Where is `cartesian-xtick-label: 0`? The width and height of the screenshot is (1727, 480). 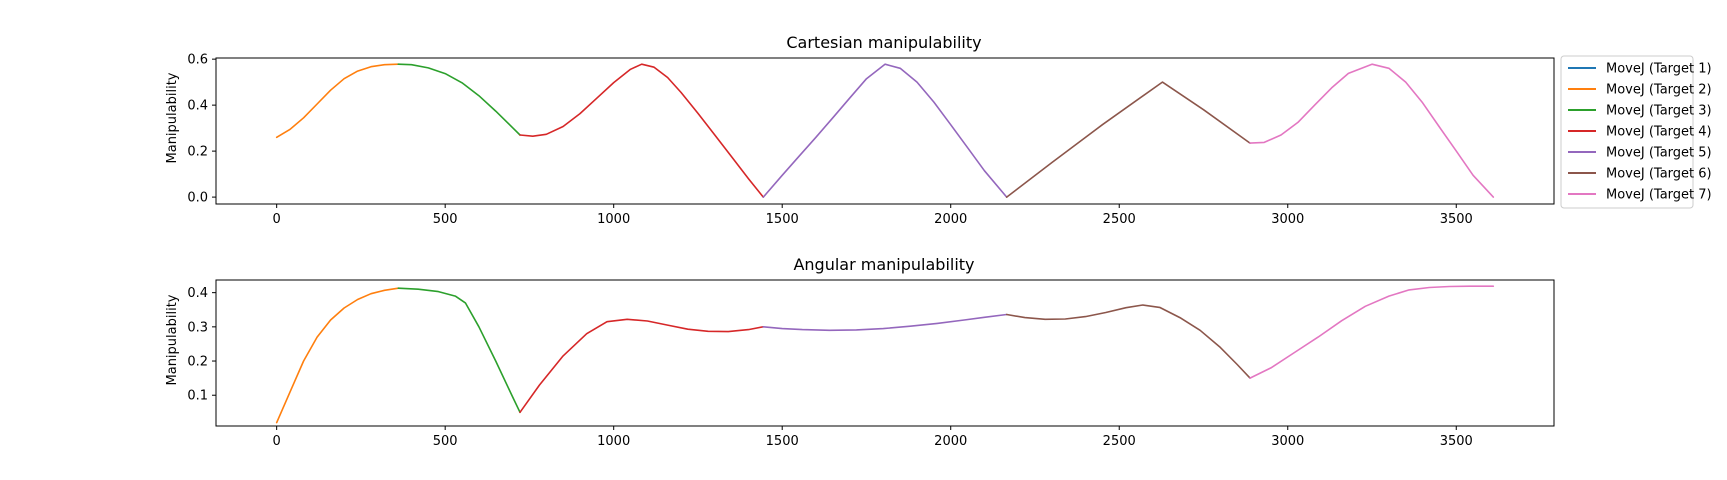
cartesian-xtick-label: 0 is located at coordinates (277, 219).